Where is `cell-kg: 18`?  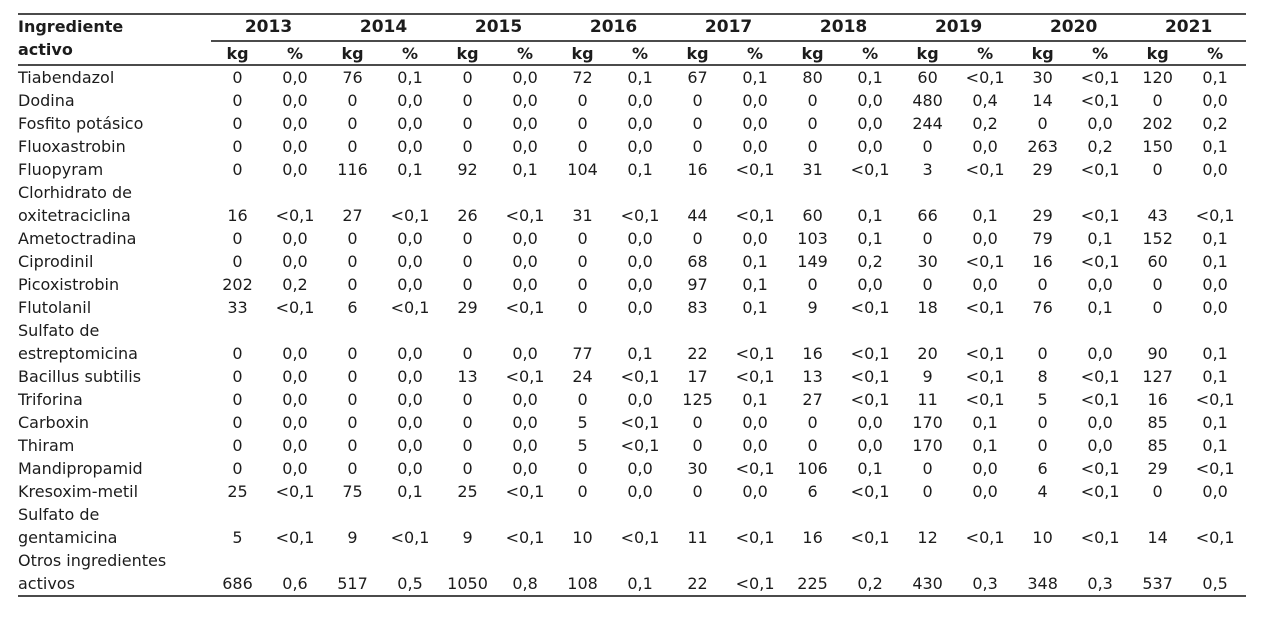
cell-kg: 18 is located at coordinates (927, 307).